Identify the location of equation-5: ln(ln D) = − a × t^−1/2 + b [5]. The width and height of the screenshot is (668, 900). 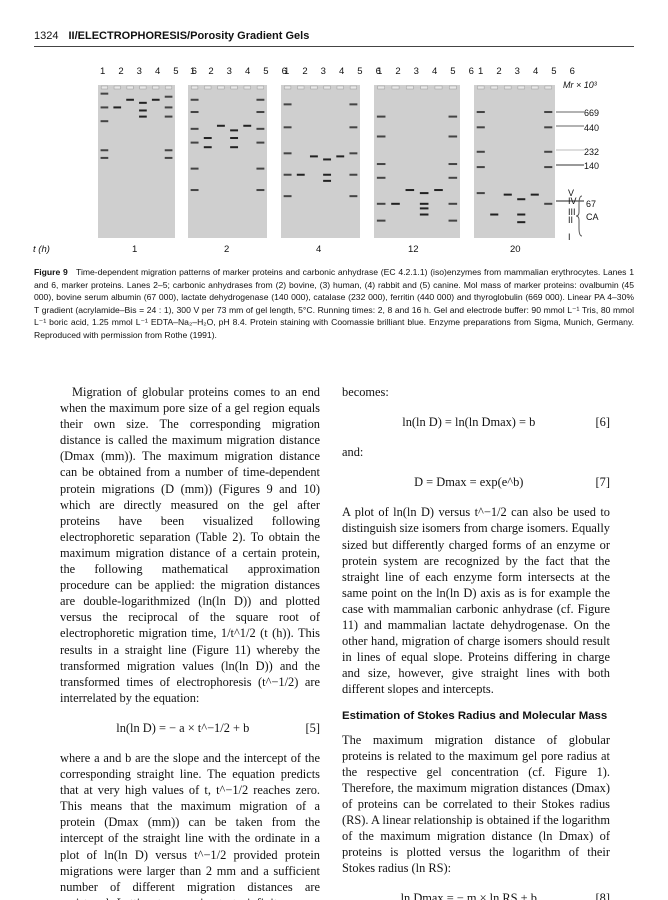
(190, 728).